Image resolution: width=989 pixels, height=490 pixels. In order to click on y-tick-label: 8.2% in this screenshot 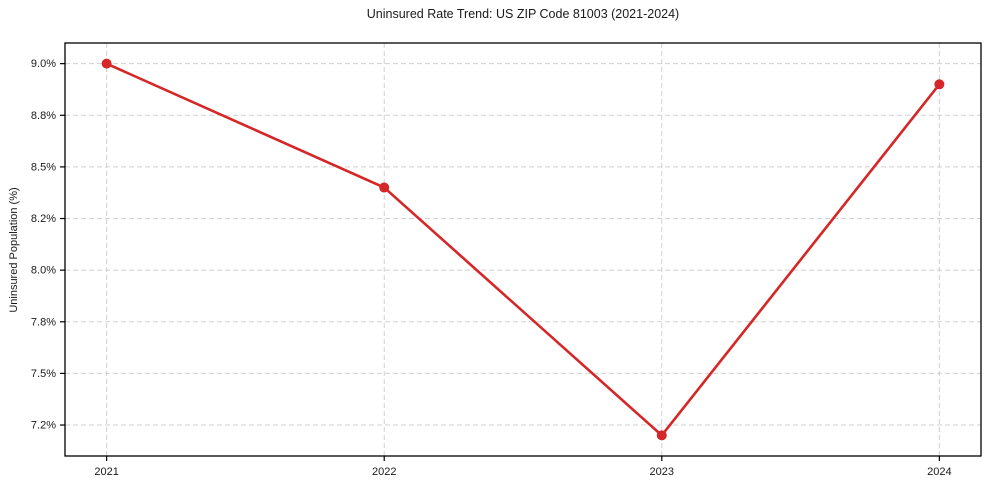, I will do `click(43, 219)`.